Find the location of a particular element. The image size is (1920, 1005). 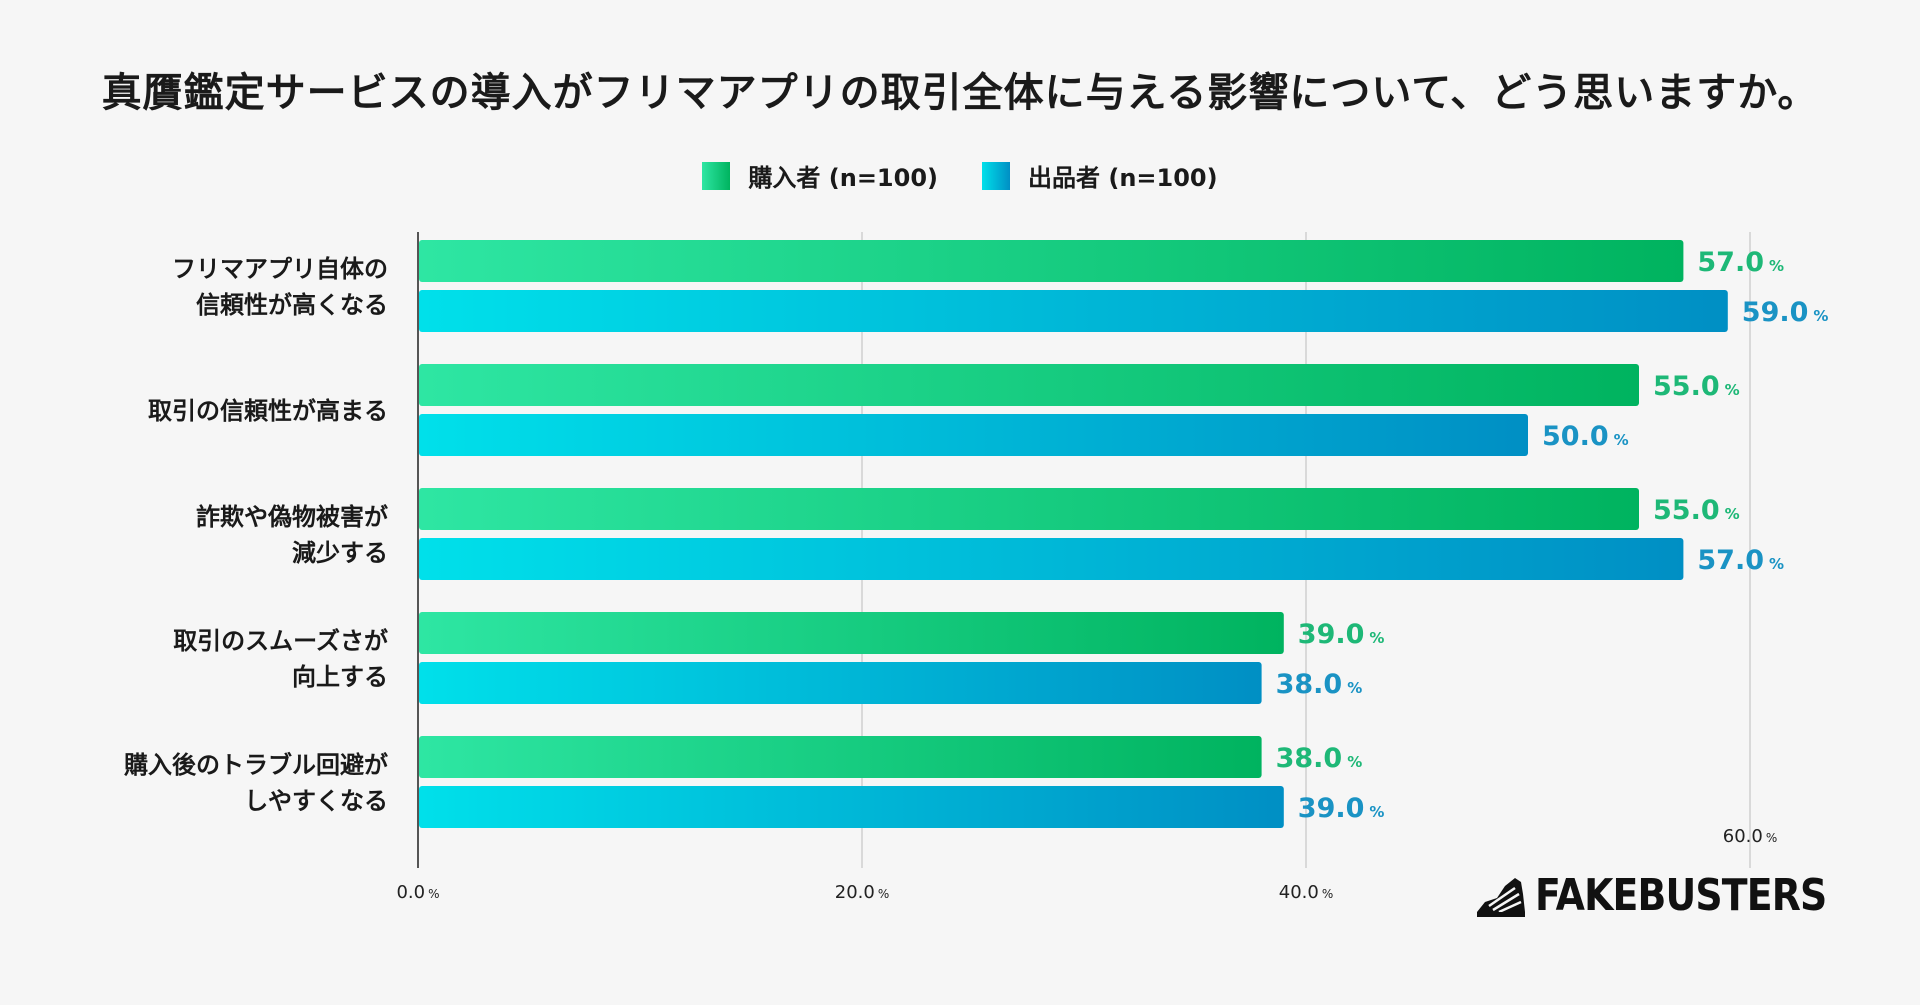

legend-label-buyer: 購入者 (n=100) is located at coordinates (843, 178).